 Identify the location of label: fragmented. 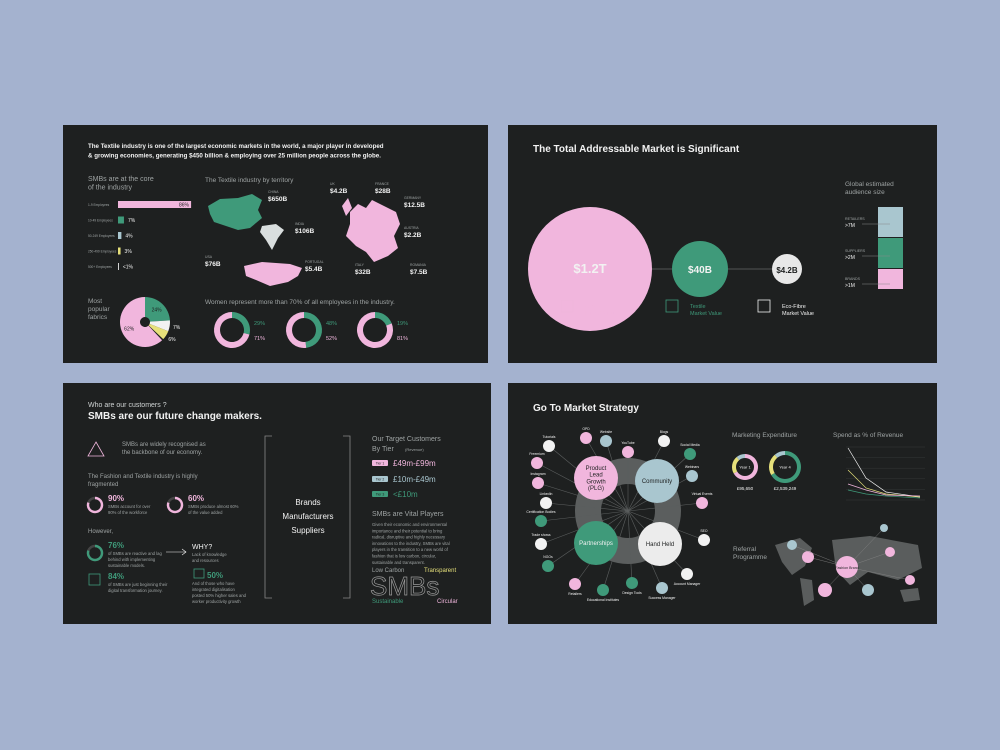
(103, 485).